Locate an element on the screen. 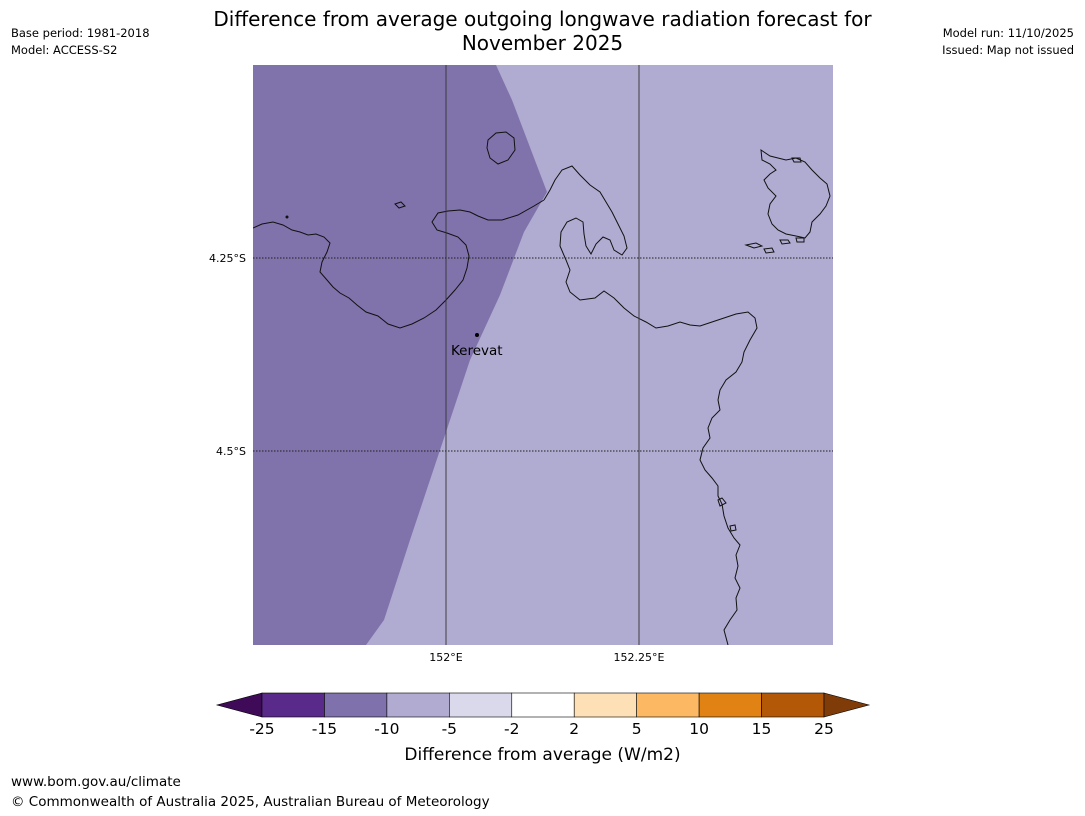  colorbar-extend-low is located at coordinates (239, 705).